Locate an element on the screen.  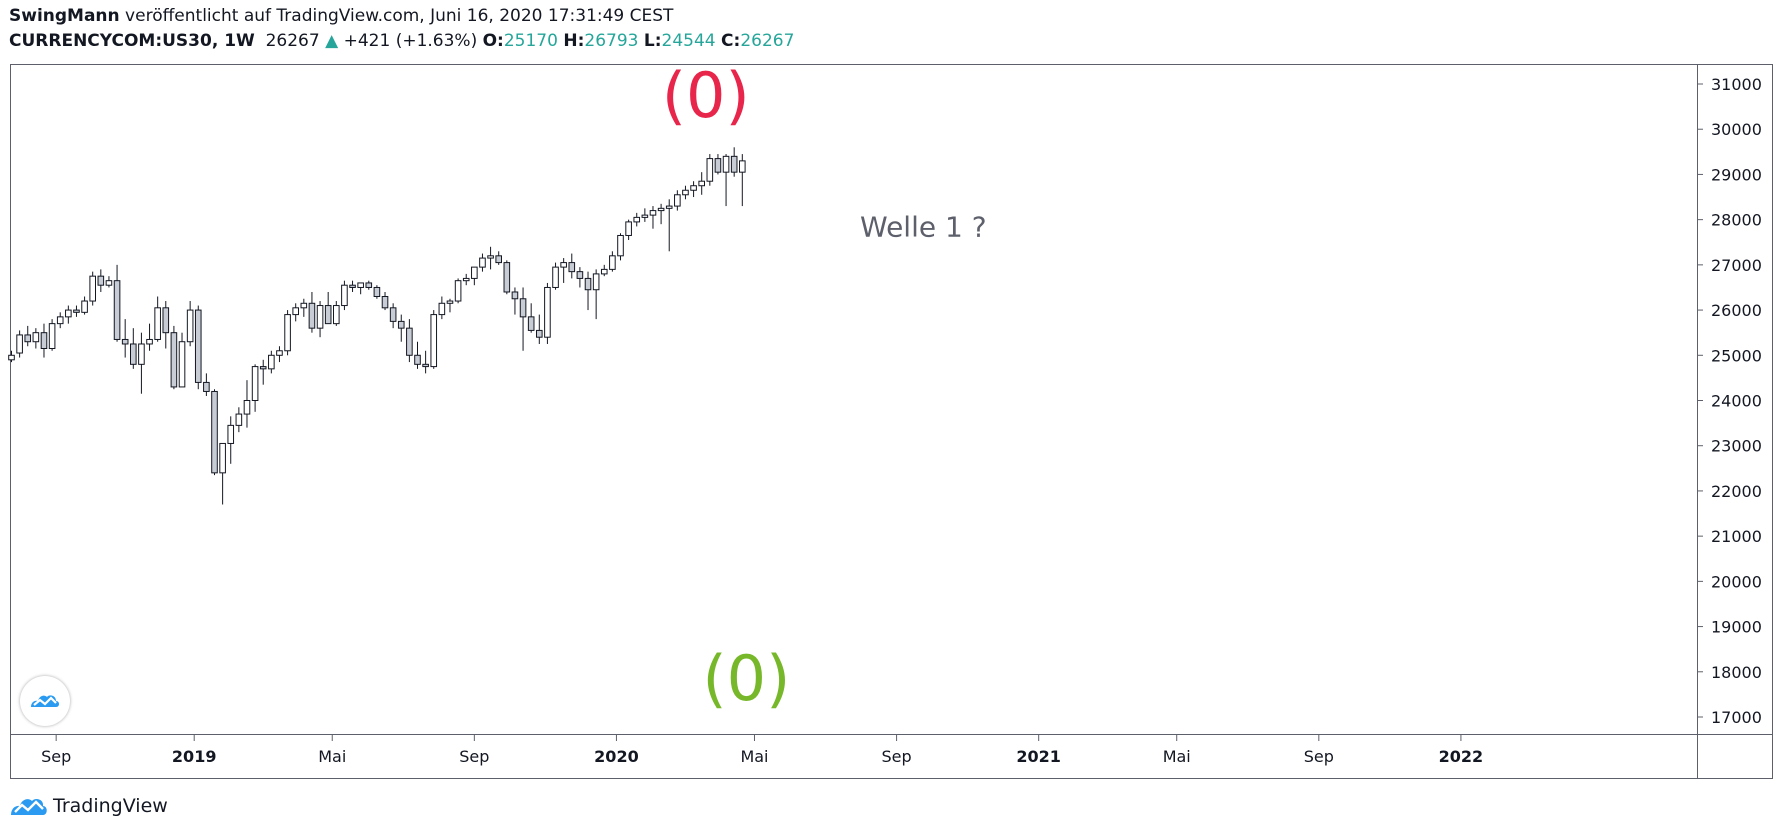
price-tick-label: 20000 is located at coordinates (1736, 581).